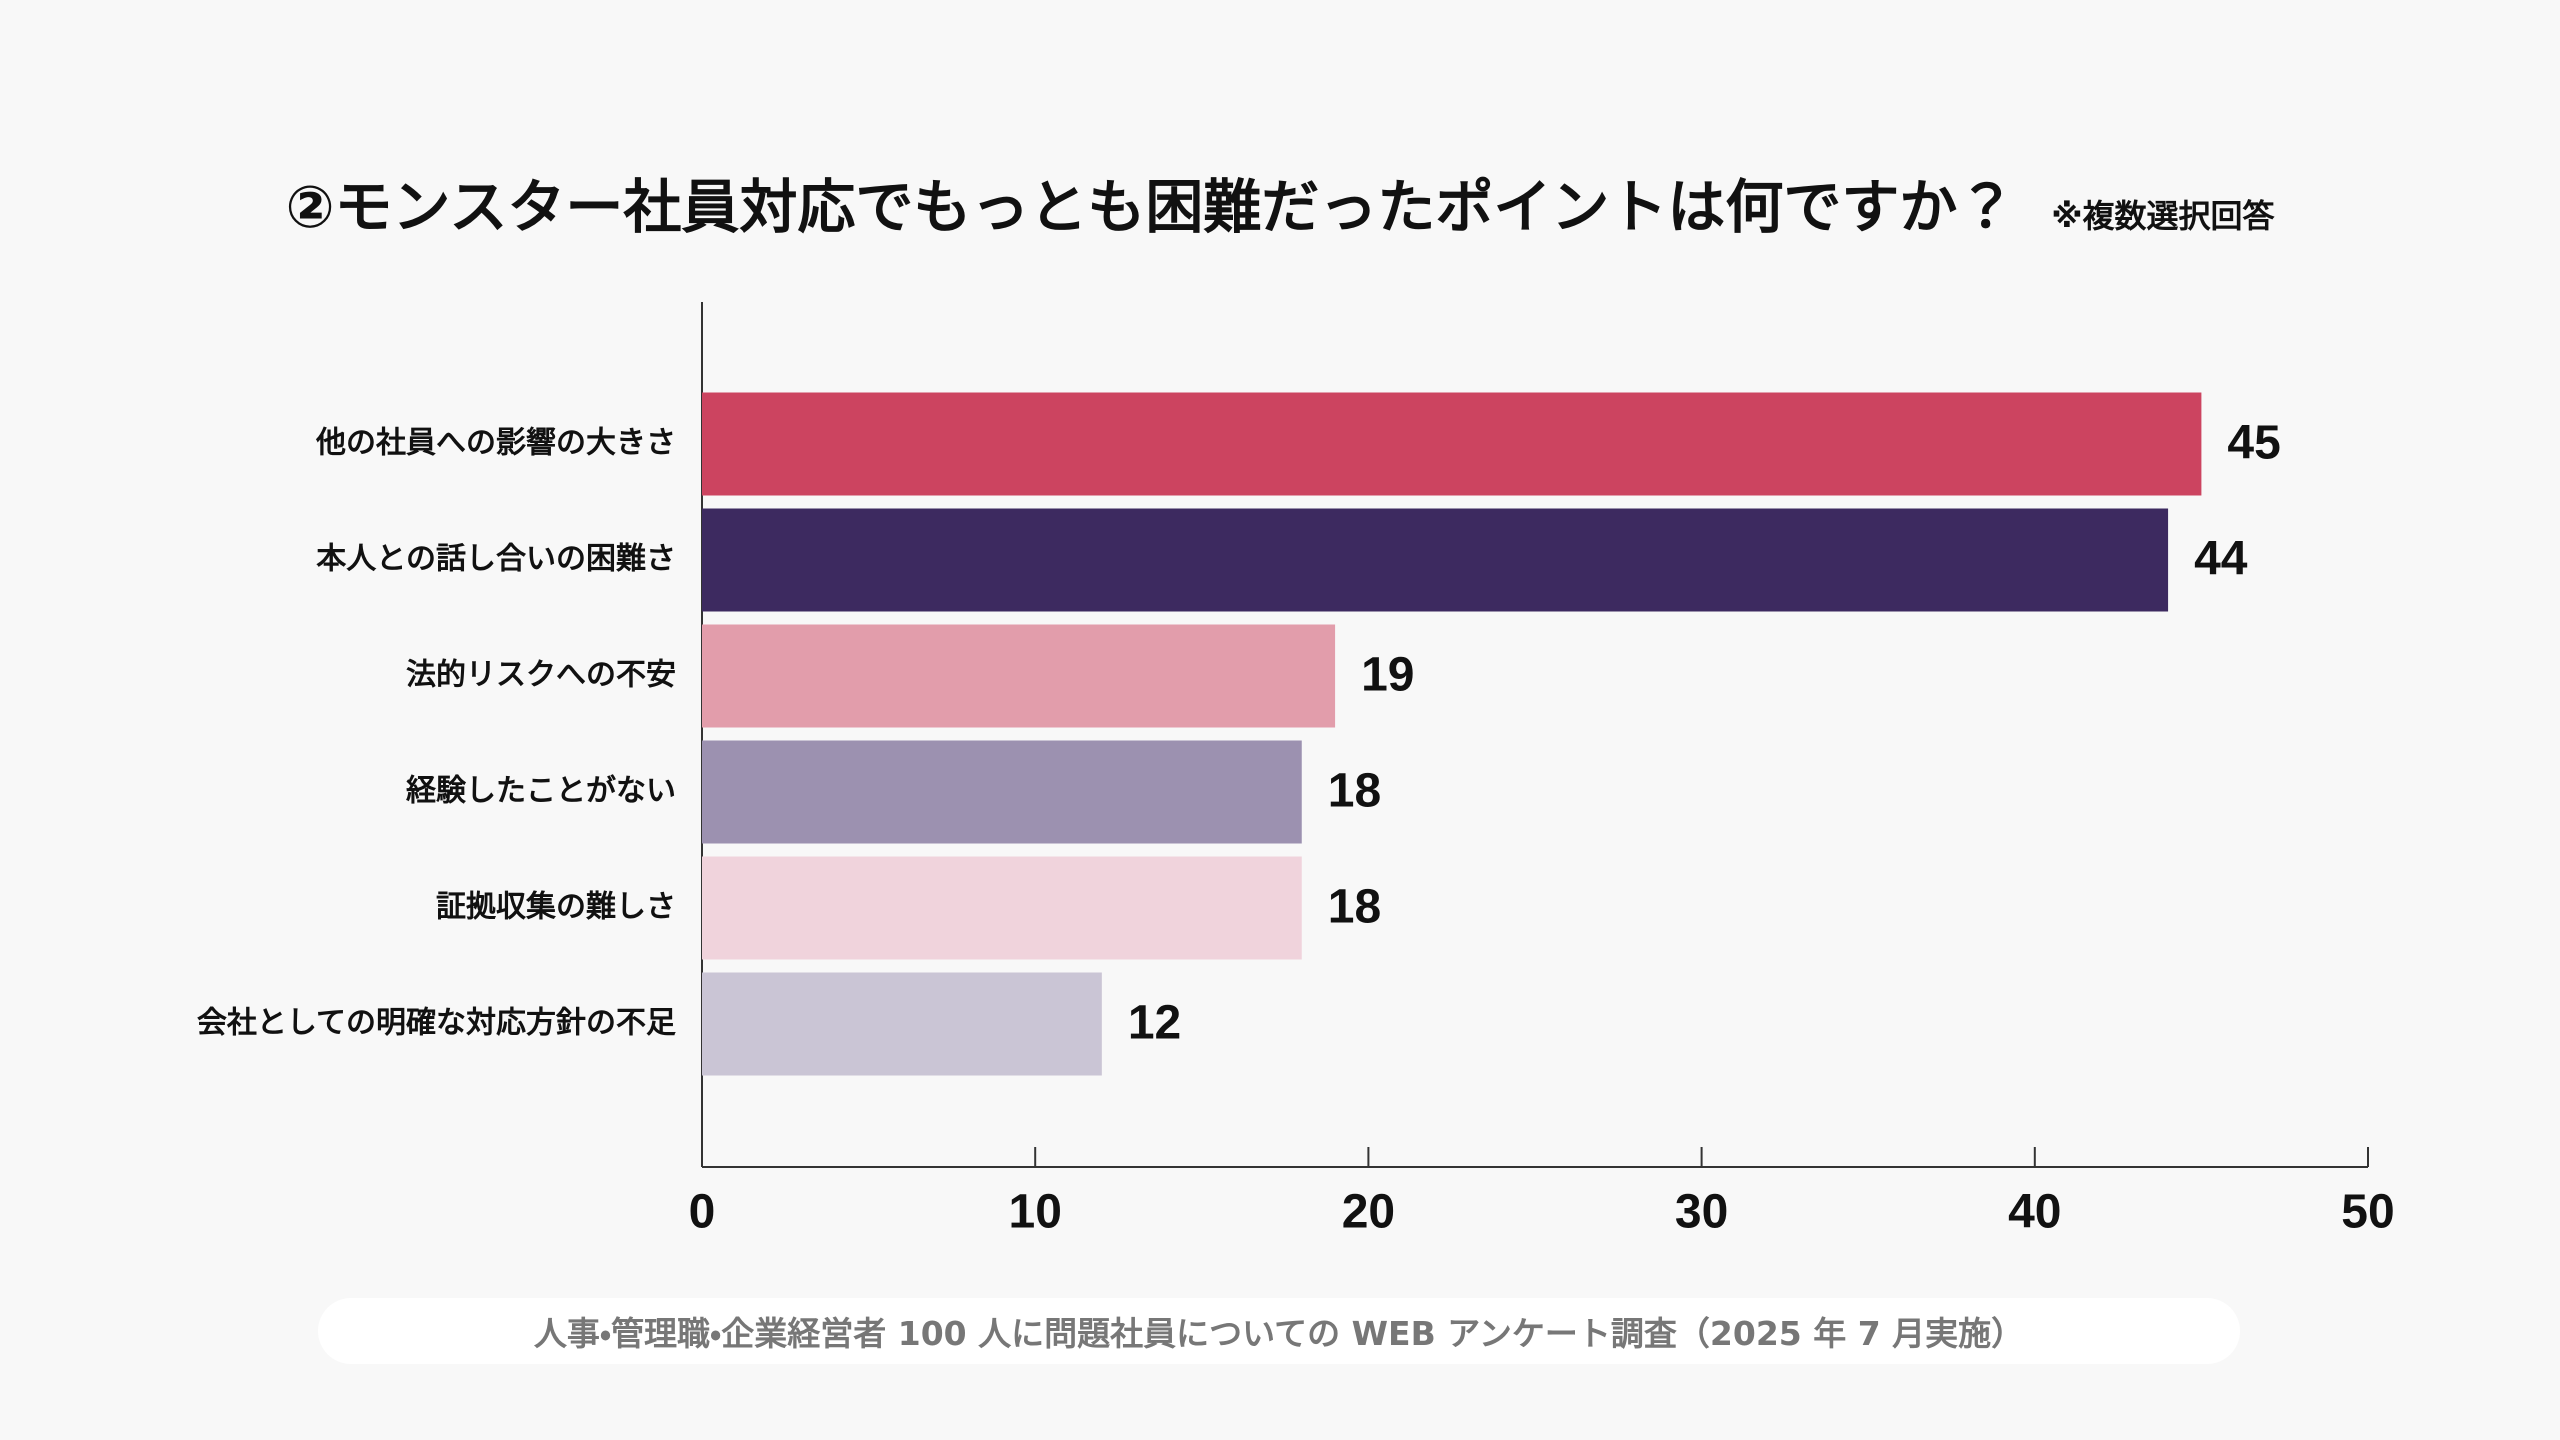  I want to click on category-label: 本人との話し合いの困難さ, so click(496, 559).